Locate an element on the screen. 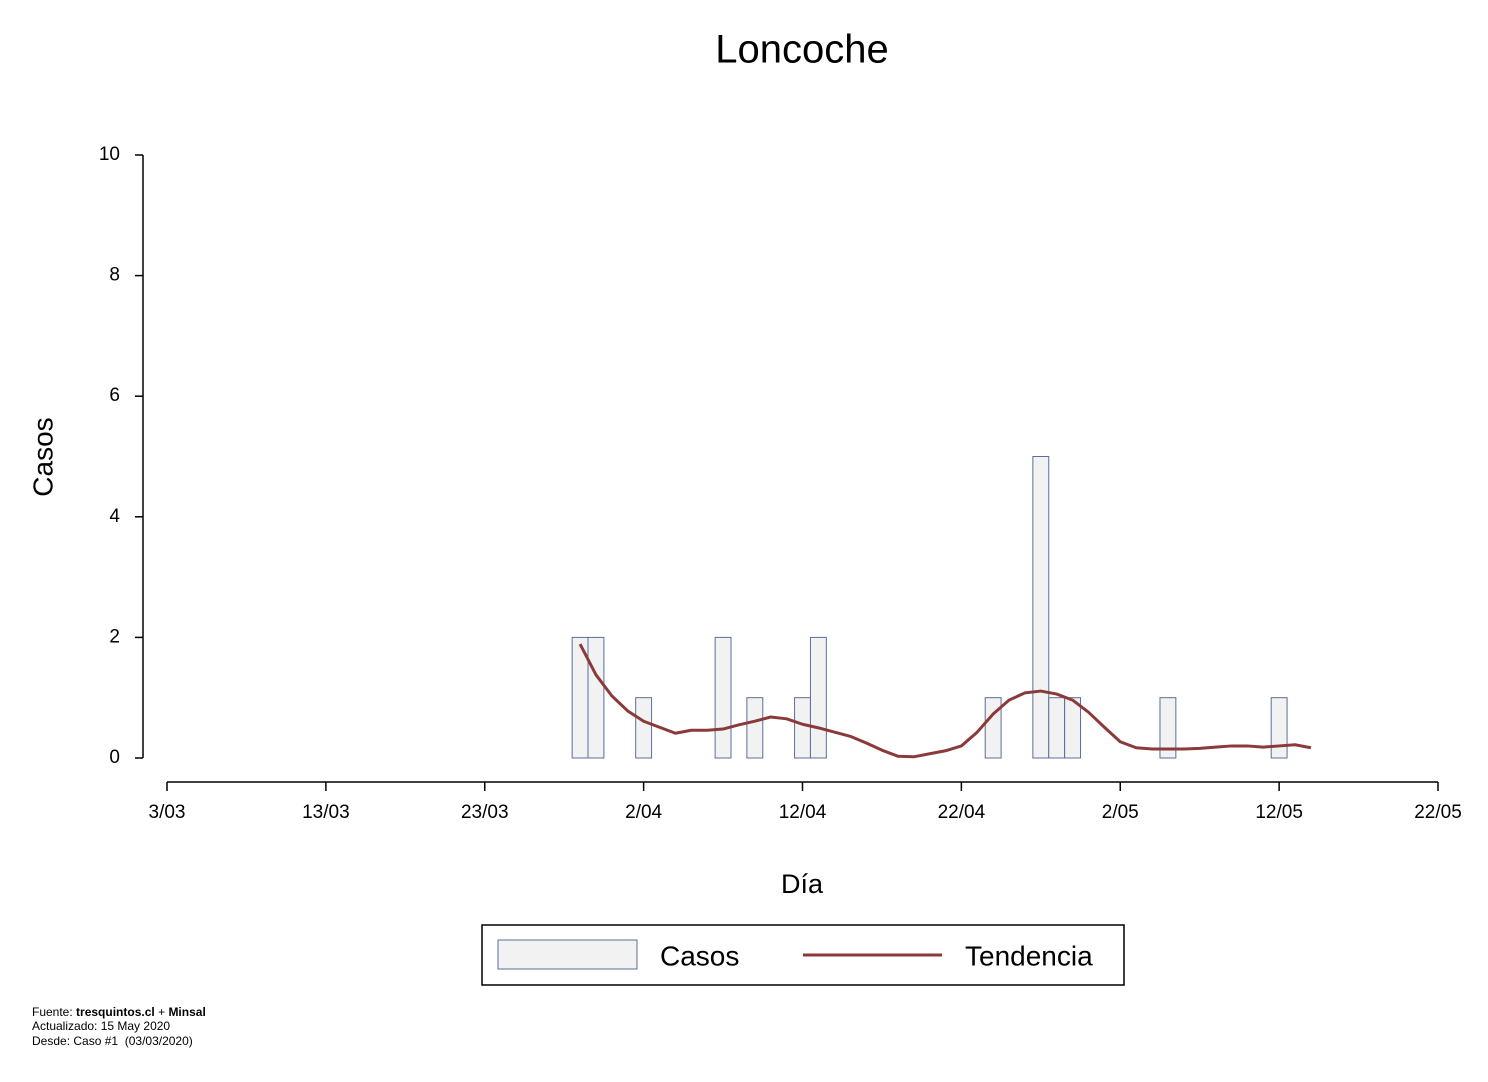 Image resolution: width=1488 pixels, height=1082 pixels. x-tick-label: 2/04 is located at coordinates (643, 812).